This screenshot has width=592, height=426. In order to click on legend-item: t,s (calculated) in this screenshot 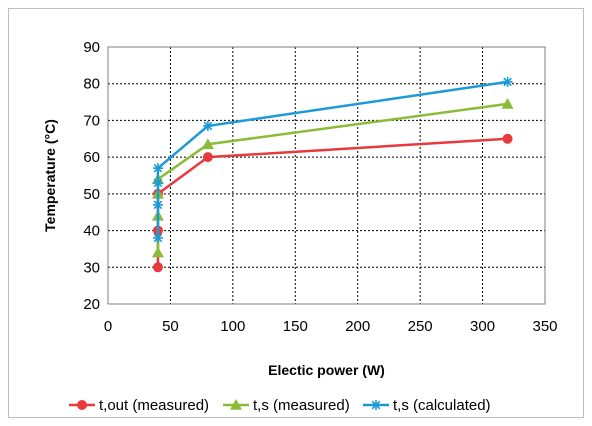, I will do `click(427, 405)`.